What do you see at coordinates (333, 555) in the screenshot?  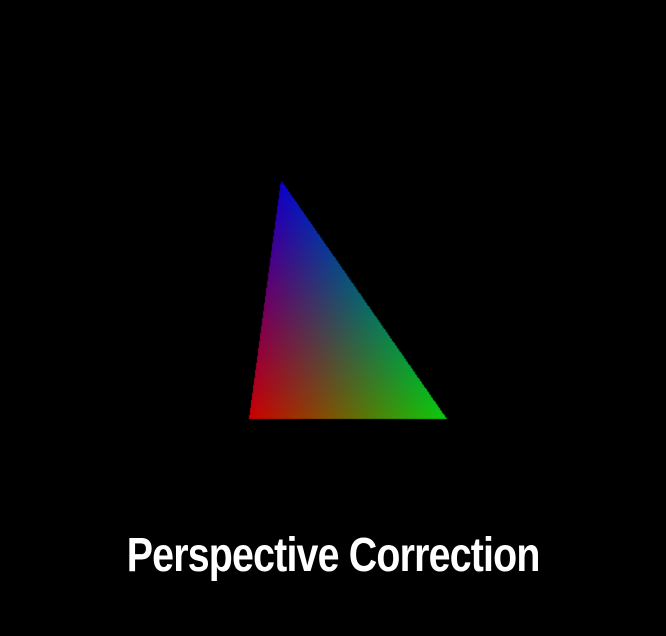 I see `caption-title: Perspective Correction` at bounding box center [333, 555].